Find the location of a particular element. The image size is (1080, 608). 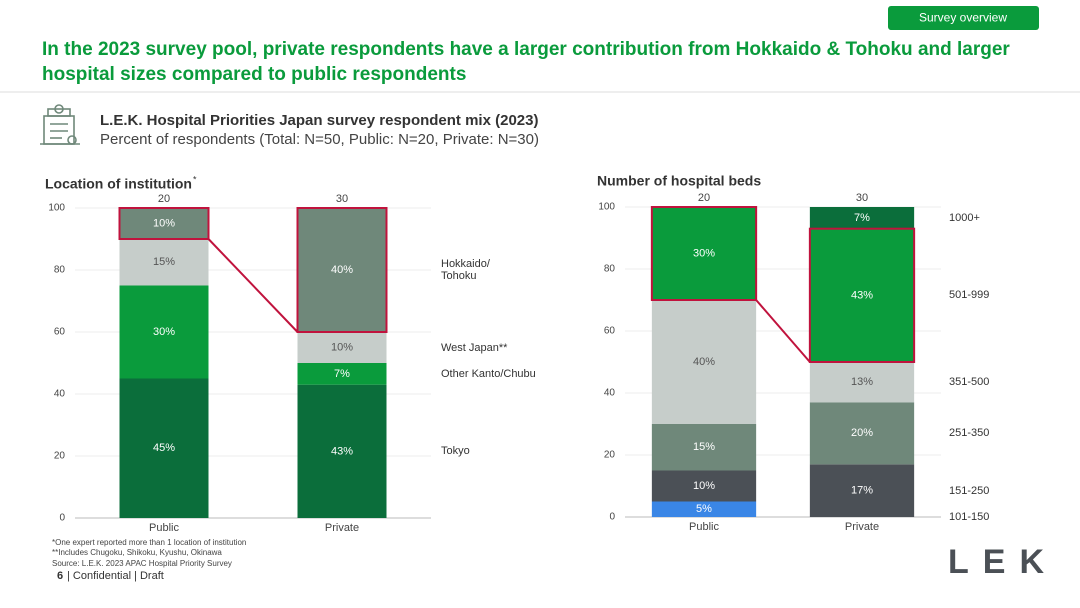

value-label: 17% is located at coordinates (862, 491).